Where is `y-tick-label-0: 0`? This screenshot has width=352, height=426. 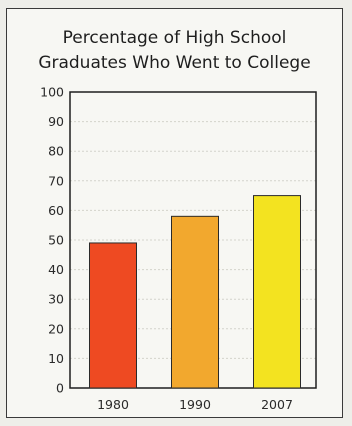
y-tick-label-0: 0 is located at coordinates (60, 388).